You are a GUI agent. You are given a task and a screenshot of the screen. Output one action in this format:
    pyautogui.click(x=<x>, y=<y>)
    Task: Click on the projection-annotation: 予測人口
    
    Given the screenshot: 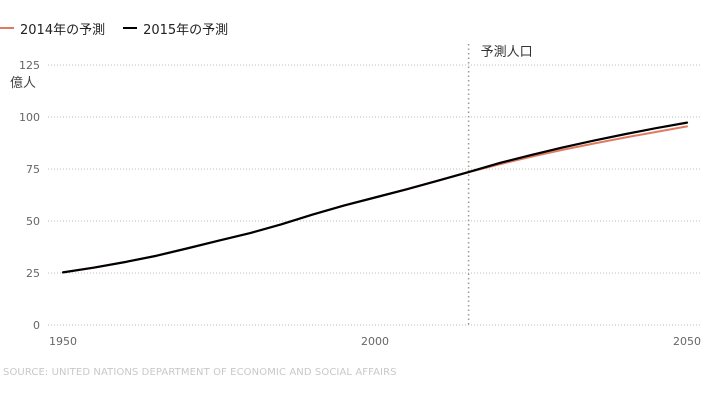 What is the action you would take?
    pyautogui.click(x=500, y=184)
    